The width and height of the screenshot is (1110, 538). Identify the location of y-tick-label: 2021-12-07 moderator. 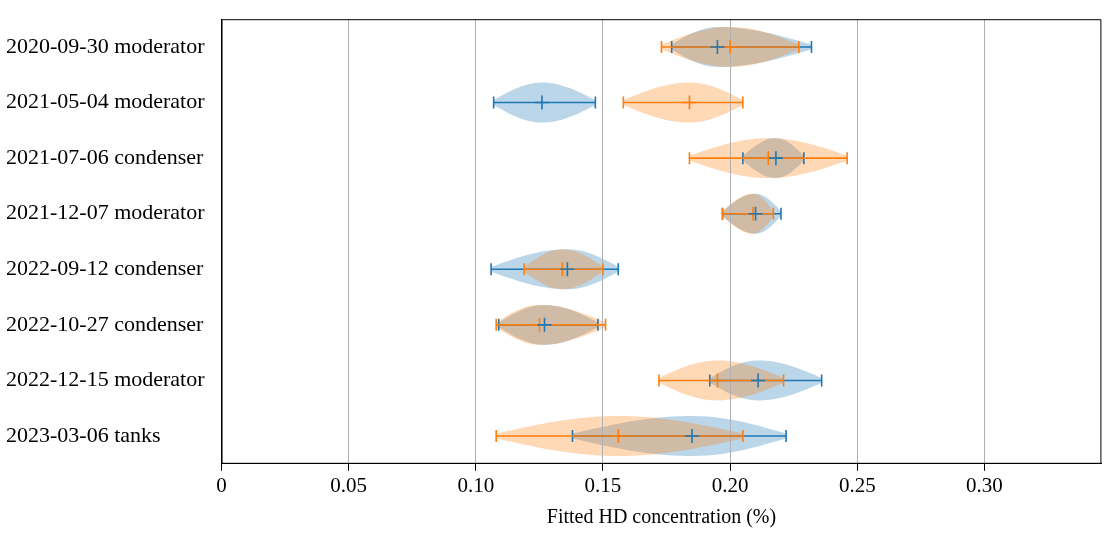
(106, 212).